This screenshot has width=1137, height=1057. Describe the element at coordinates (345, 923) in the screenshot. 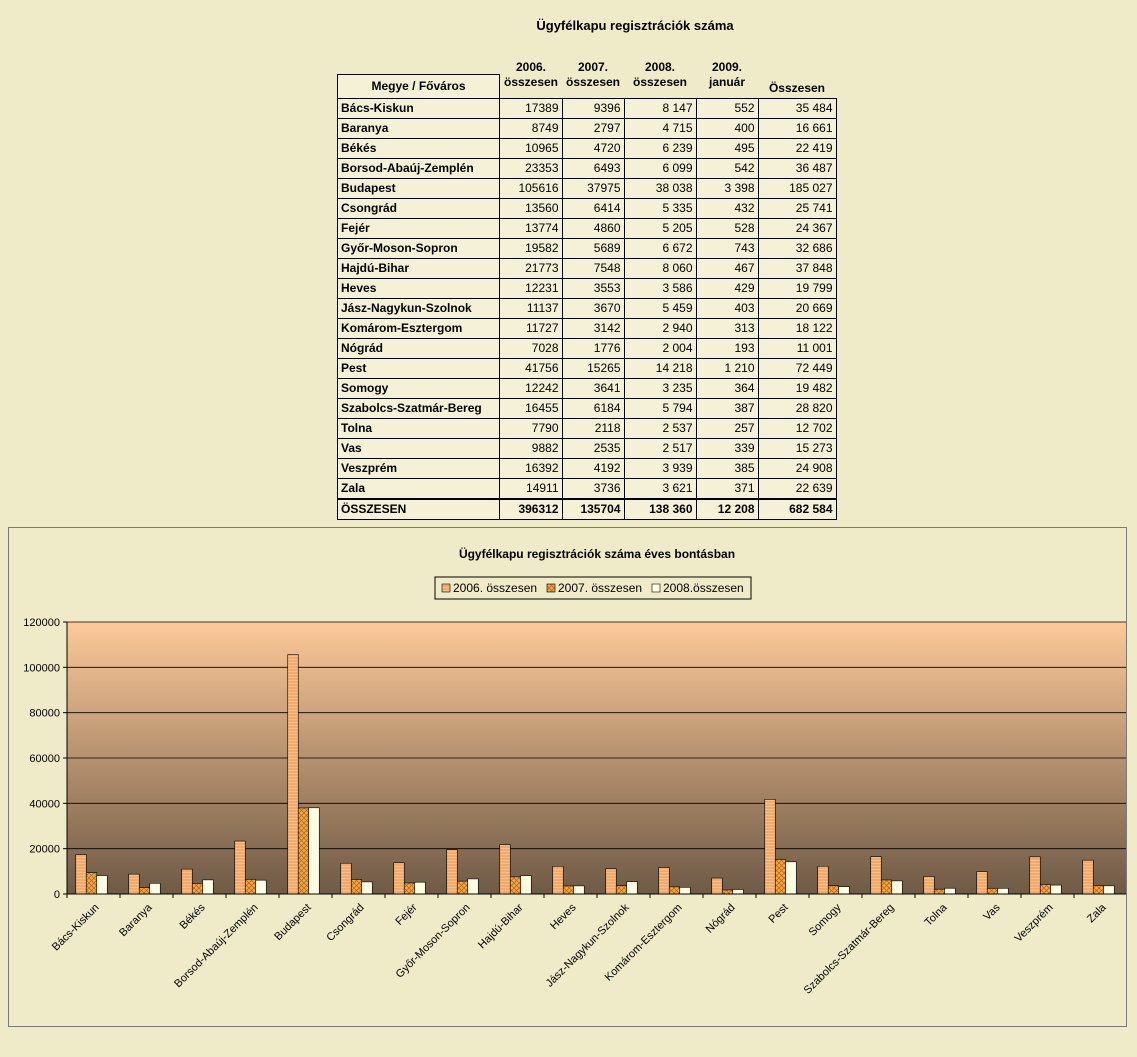

I see `x-tick-label: Csongrád` at that location.